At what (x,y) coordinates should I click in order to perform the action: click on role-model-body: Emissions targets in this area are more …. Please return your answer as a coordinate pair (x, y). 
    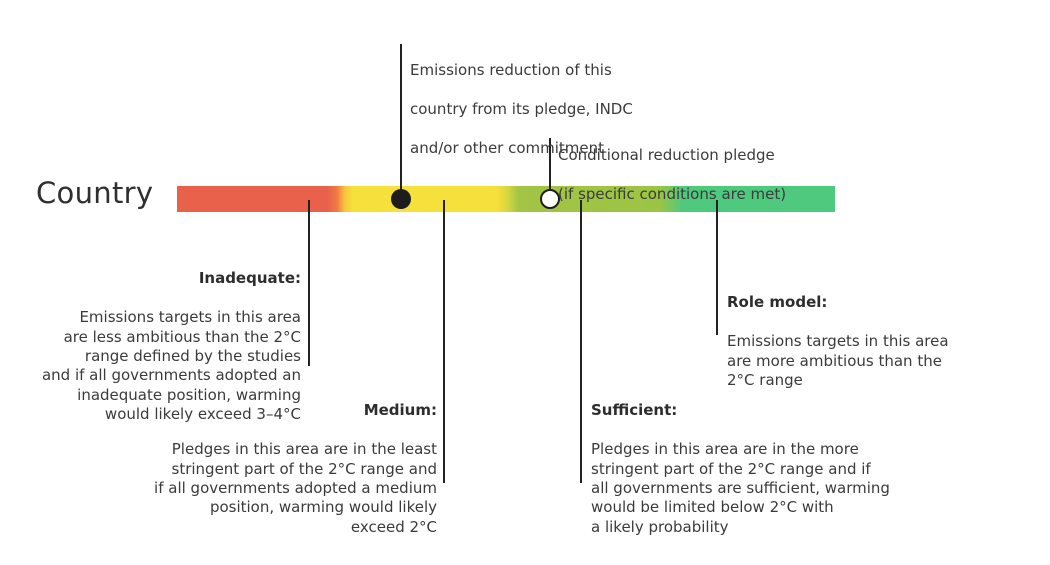
    Looking at the image, I should click on (838, 361).